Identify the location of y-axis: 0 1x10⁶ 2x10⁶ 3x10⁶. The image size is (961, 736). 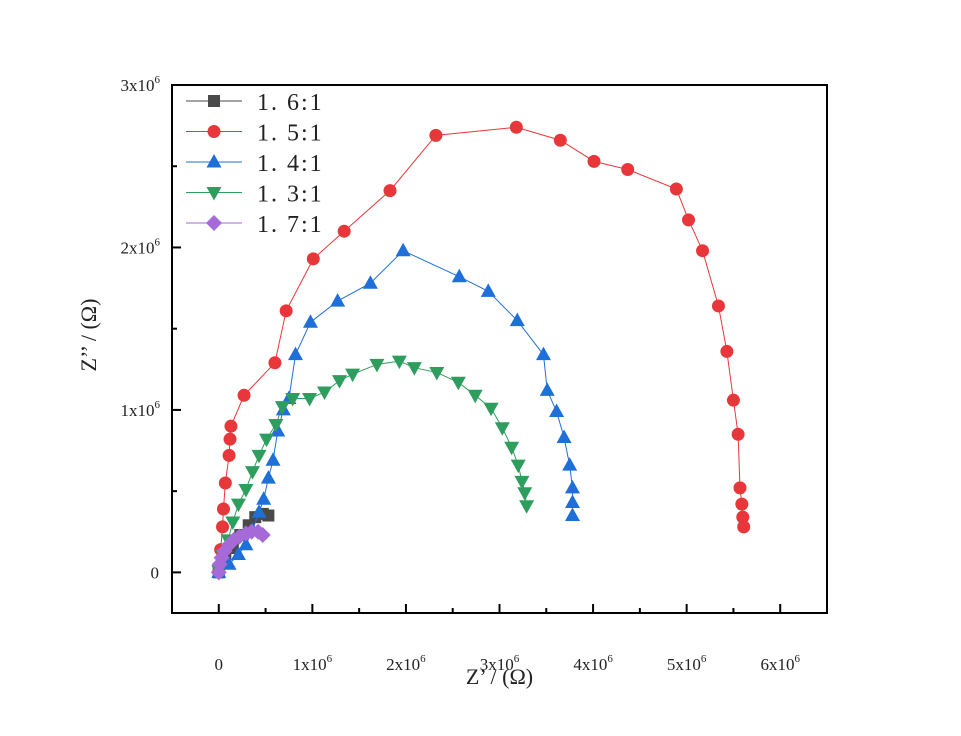
(151, 328).